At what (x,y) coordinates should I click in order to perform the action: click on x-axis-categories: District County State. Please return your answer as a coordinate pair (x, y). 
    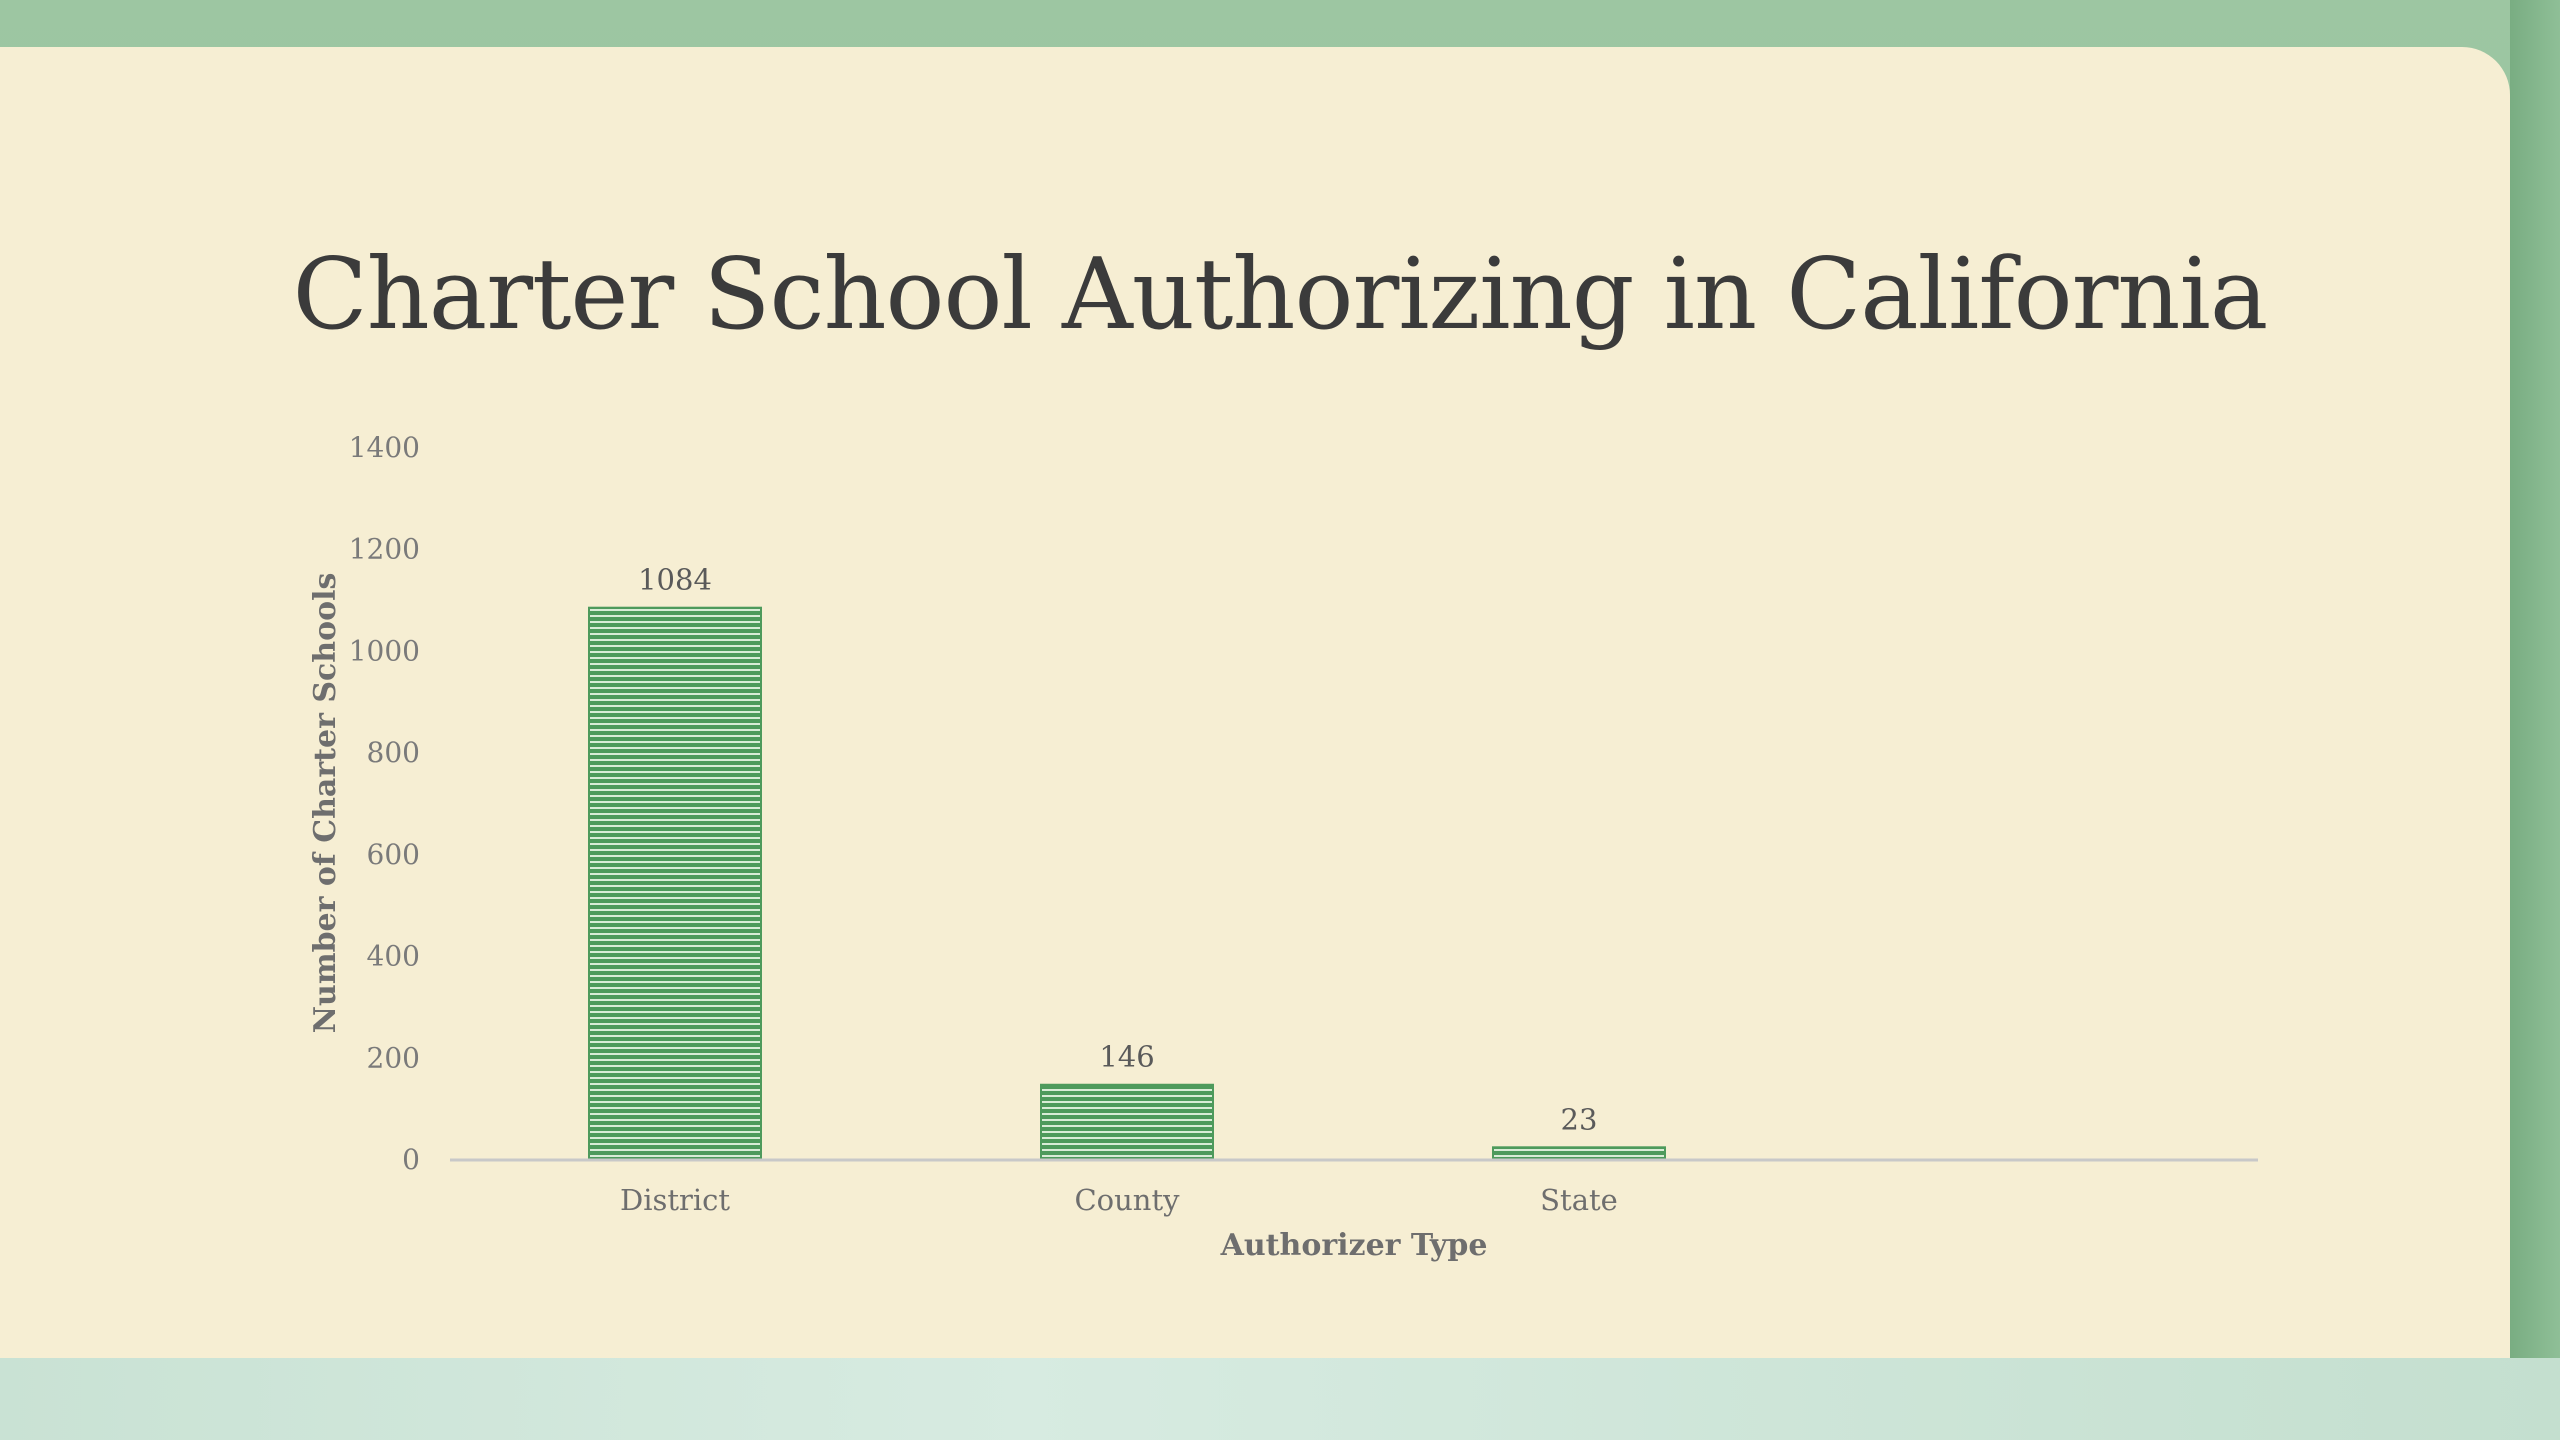
    Looking at the image, I should click on (1119, 1200).